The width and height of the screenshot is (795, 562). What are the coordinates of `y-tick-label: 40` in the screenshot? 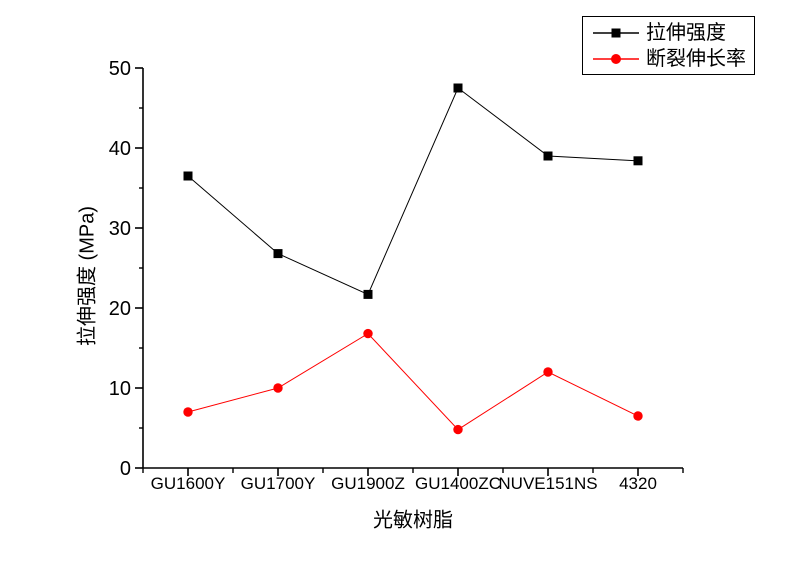 It's located at (120, 149).